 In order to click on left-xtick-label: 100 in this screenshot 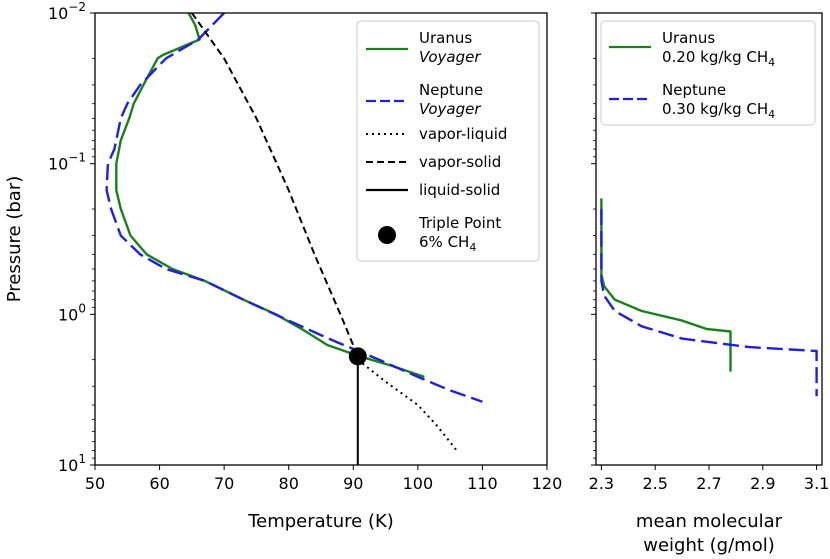, I will do `click(418, 483)`.